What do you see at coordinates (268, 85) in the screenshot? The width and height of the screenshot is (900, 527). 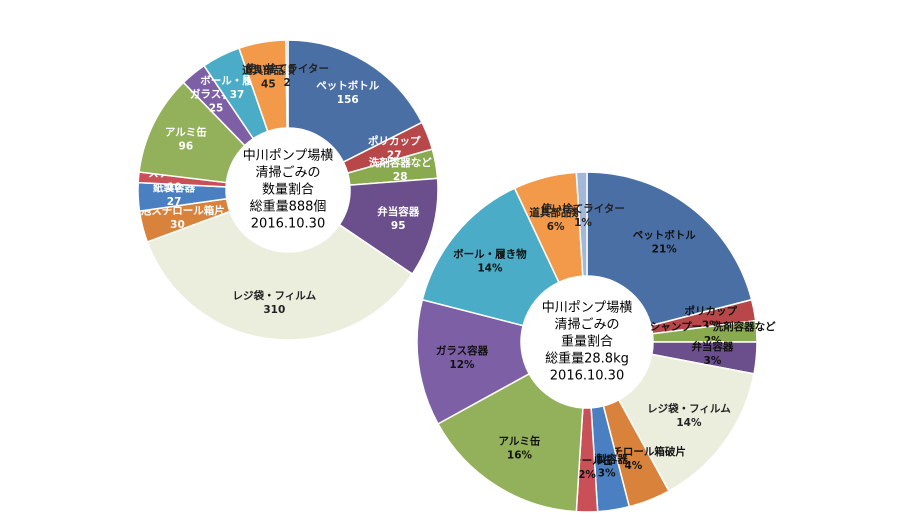 I see `value-label: 45` at bounding box center [268, 85].